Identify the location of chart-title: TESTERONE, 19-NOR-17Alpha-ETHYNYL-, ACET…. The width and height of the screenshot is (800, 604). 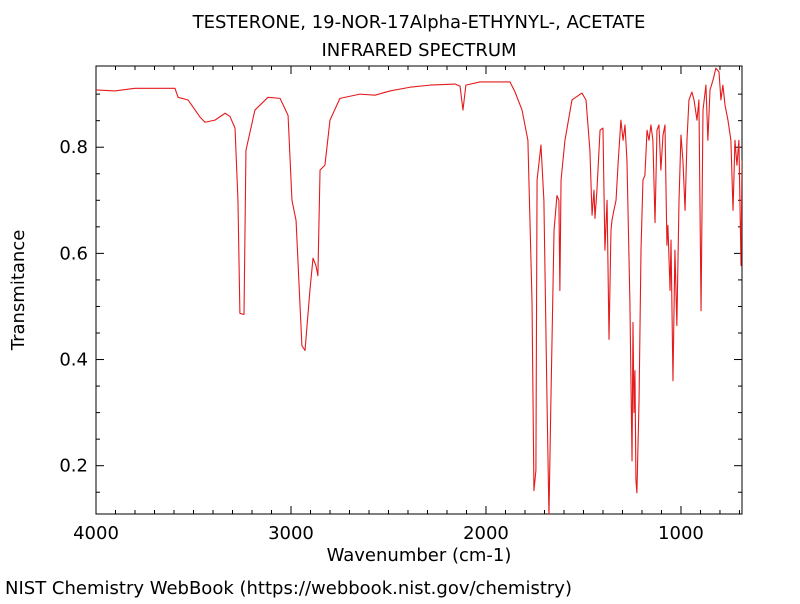
(419, 22).